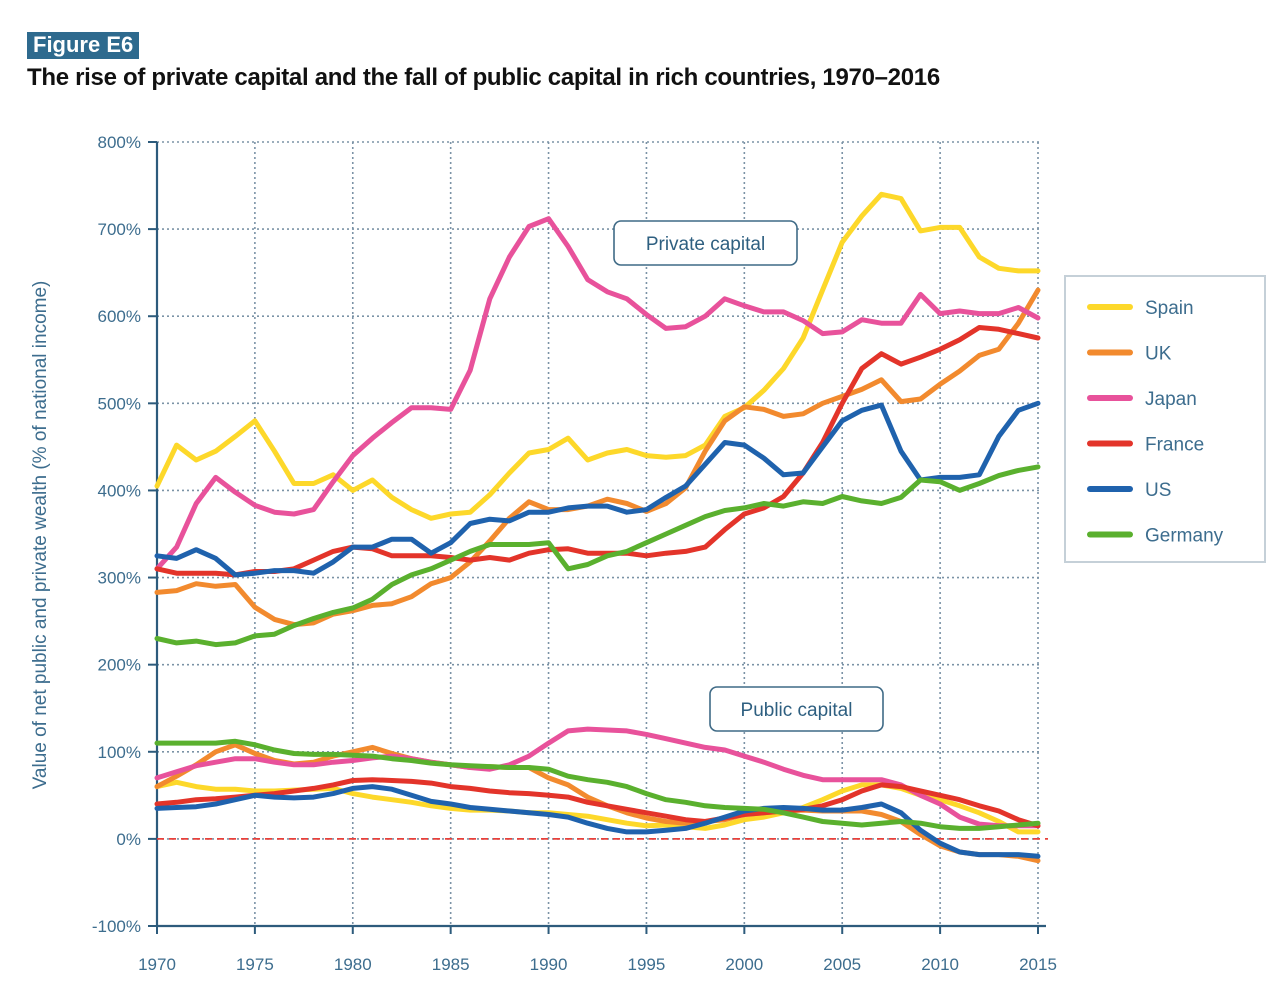 This screenshot has height=1008, width=1280. What do you see at coordinates (597, 489) in the screenshot?
I see `series-line-us-private` at bounding box center [597, 489].